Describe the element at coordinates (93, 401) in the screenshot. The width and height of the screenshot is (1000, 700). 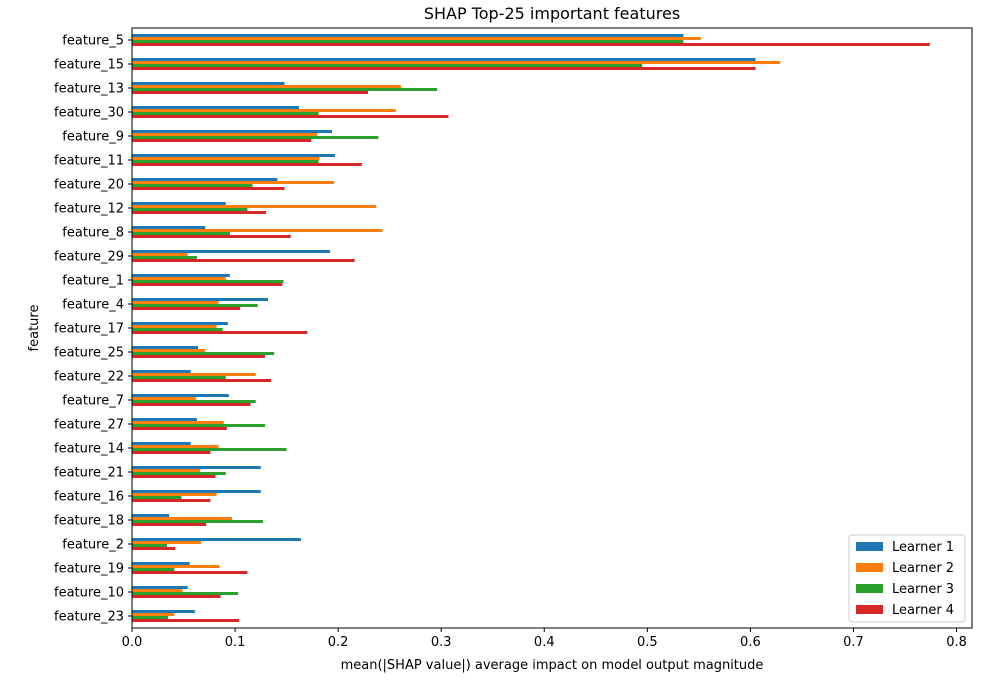
I see `y-tick-label: feature_7` at that location.